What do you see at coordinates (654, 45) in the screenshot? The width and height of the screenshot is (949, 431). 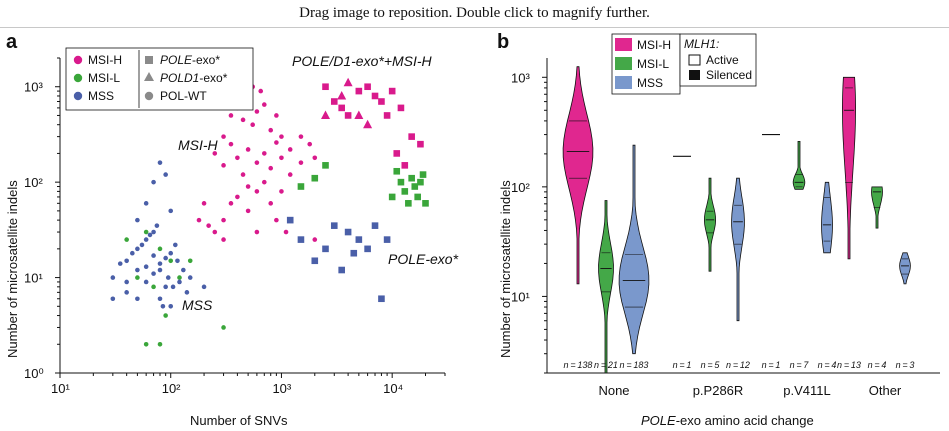 I see `legend-b-msih: MSI-H` at bounding box center [654, 45].